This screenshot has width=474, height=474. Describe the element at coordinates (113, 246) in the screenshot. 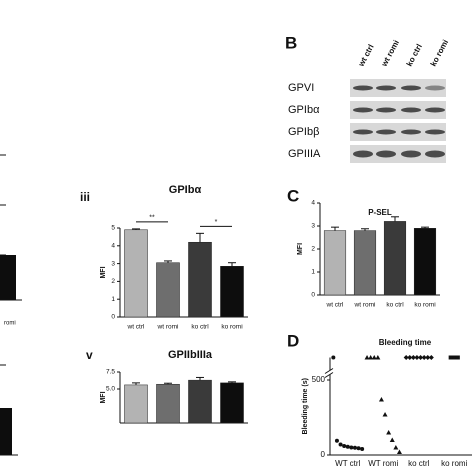

I see `y-tick-label: 4` at that location.